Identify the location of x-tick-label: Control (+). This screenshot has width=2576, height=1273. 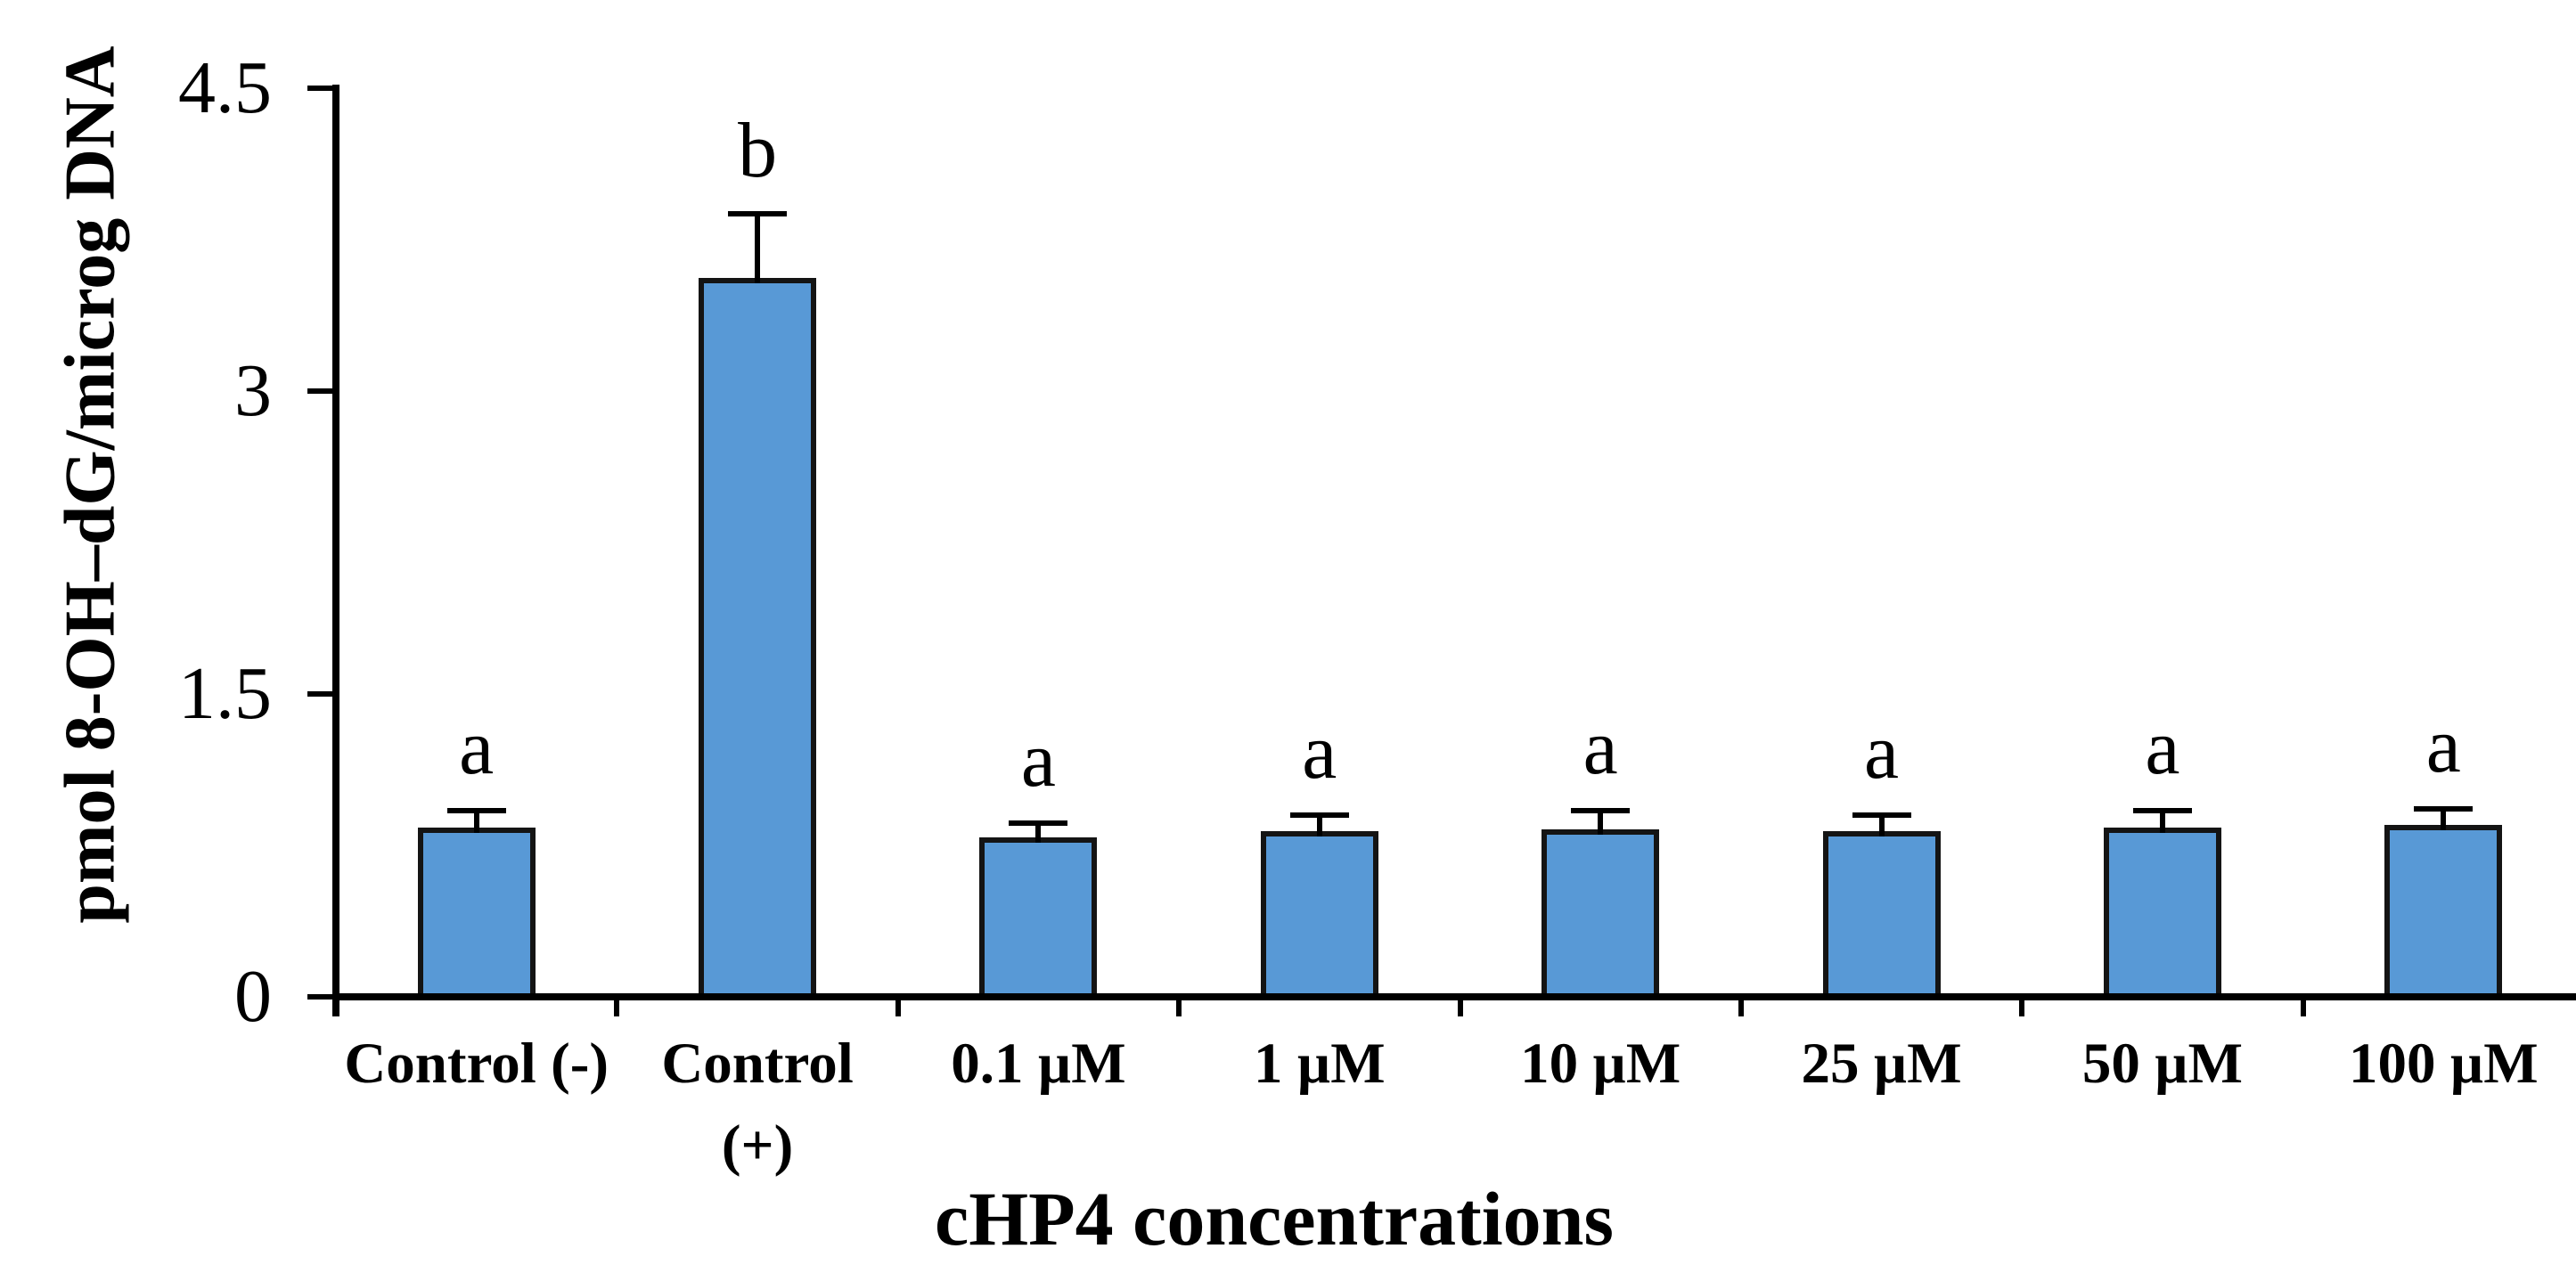
(757, 1105).